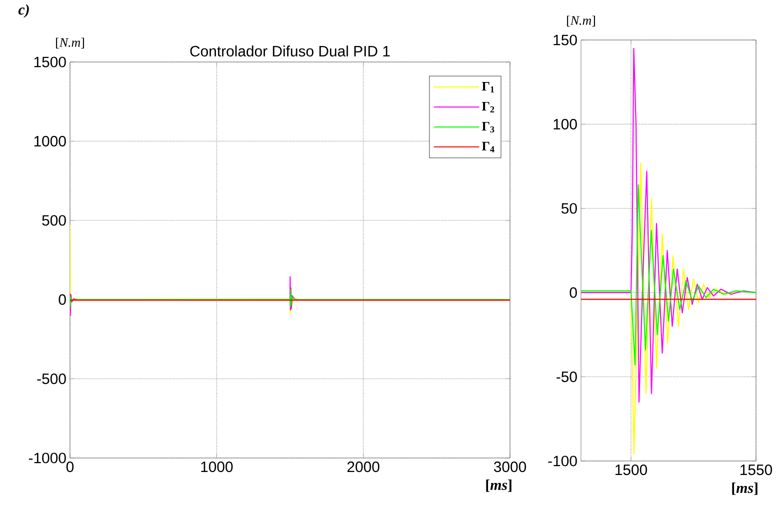 The image size is (784, 506). Describe the element at coordinates (566, 376) in the screenshot. I see `y-tick-label: -50` at that location.